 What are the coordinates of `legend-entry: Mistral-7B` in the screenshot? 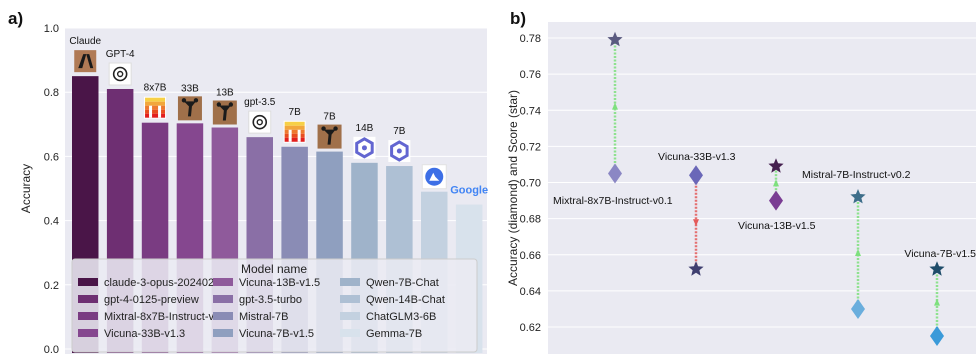 It's located at (264, 317).